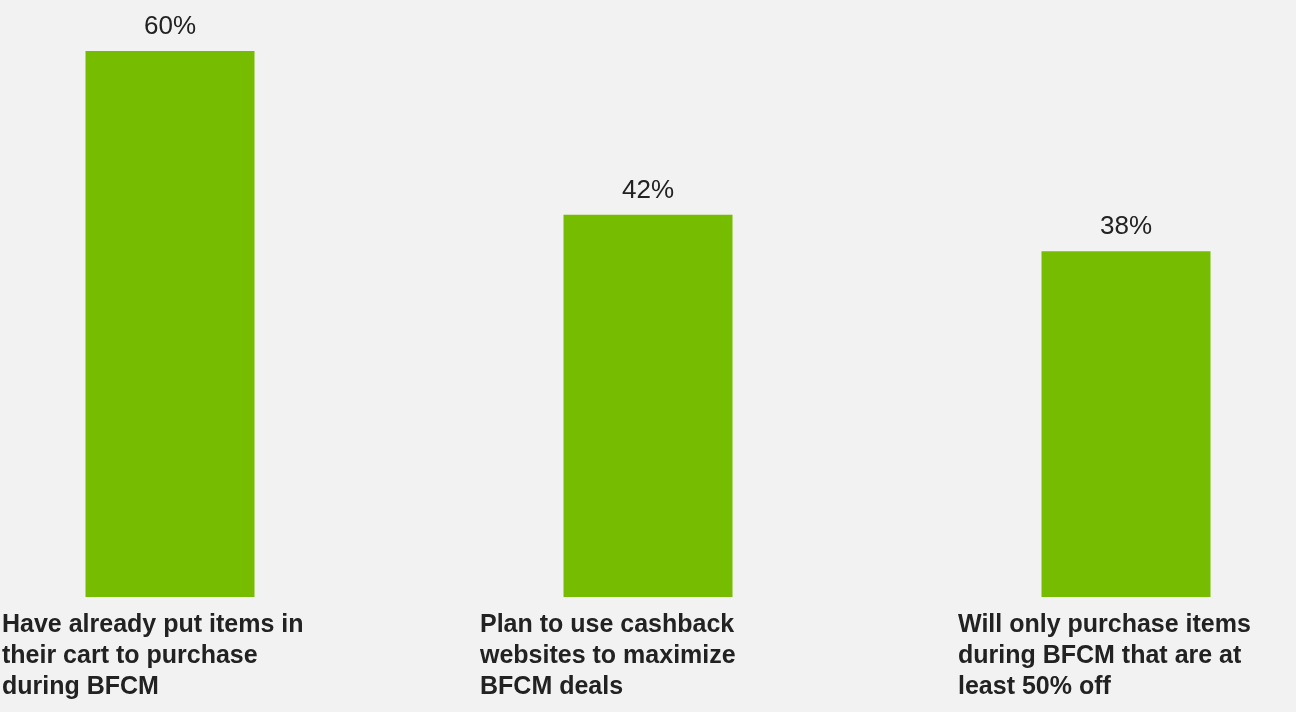 The image size is (1296, 712). Describe the element at coordinates (607, 653) in the screenshot. I see `x-tick-label: Plan to use cashback websites to maximize BFCM deals` at that location.